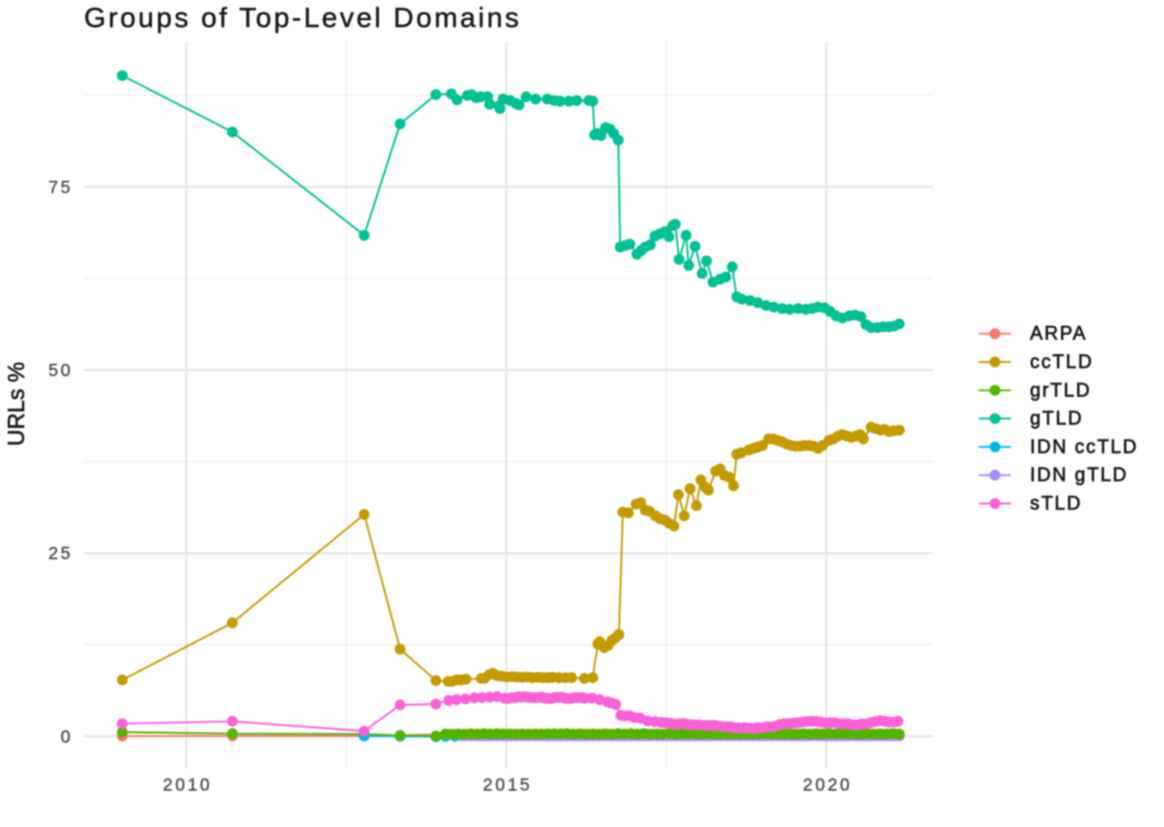 This screenshot has height=827, width=1164. I want to click on svg-text: 75, so click(60, 187).